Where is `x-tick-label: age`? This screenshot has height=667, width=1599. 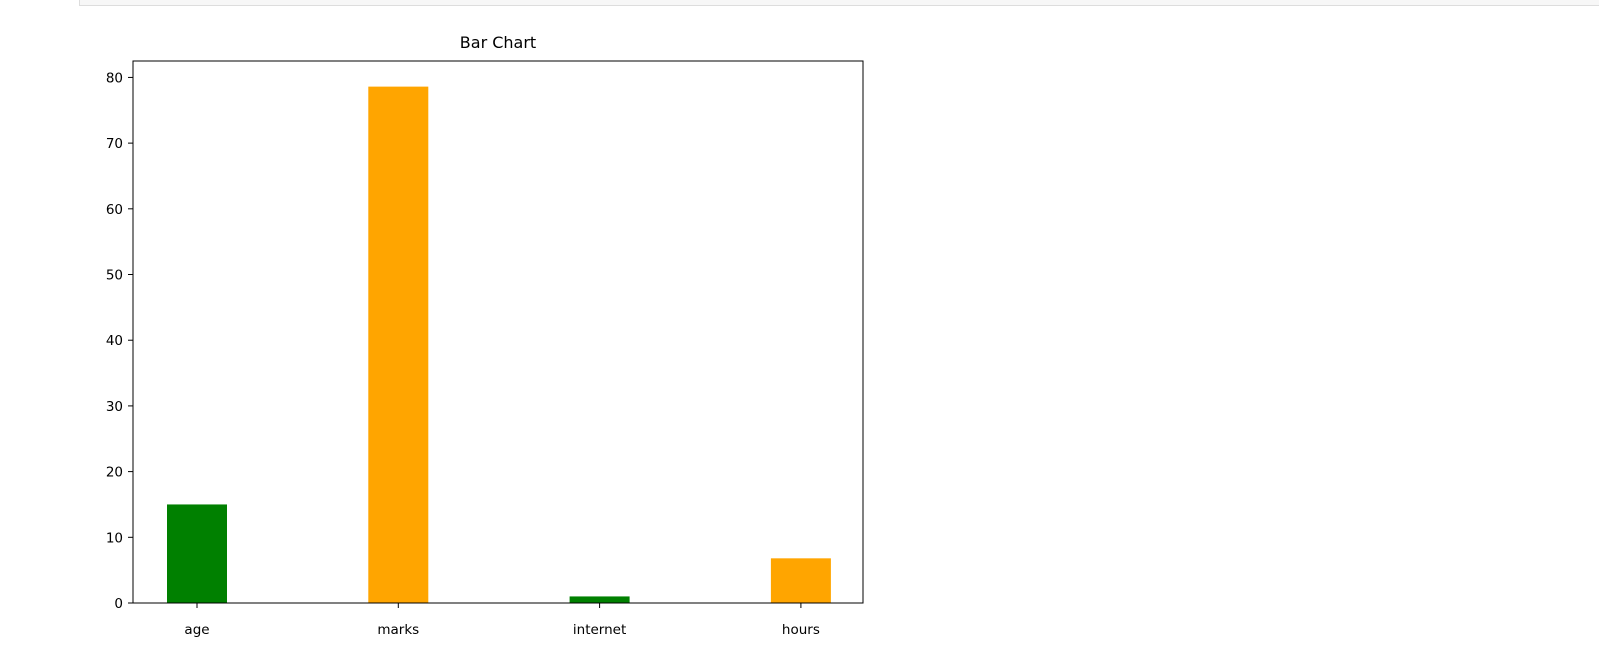
x-tick-label: age is located at coordinates (196, 630).